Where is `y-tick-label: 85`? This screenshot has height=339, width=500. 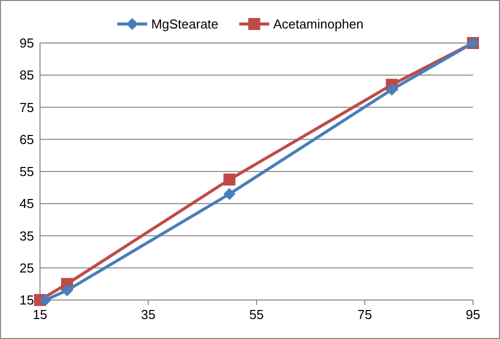 y-tick-label: 85 is located at coordinates (27, 75).